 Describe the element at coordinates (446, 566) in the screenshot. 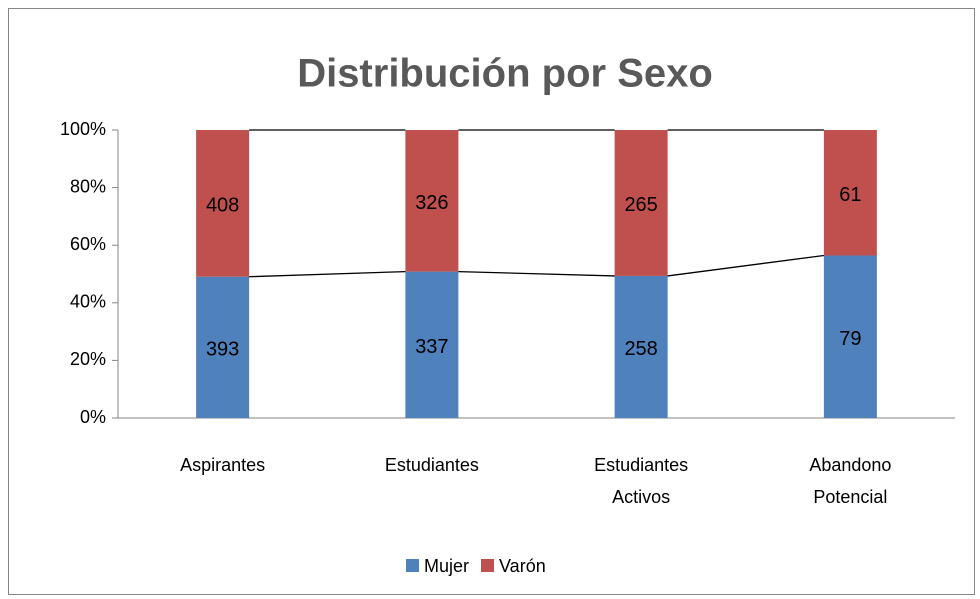

I see `legend-label: Mujer` at that location.